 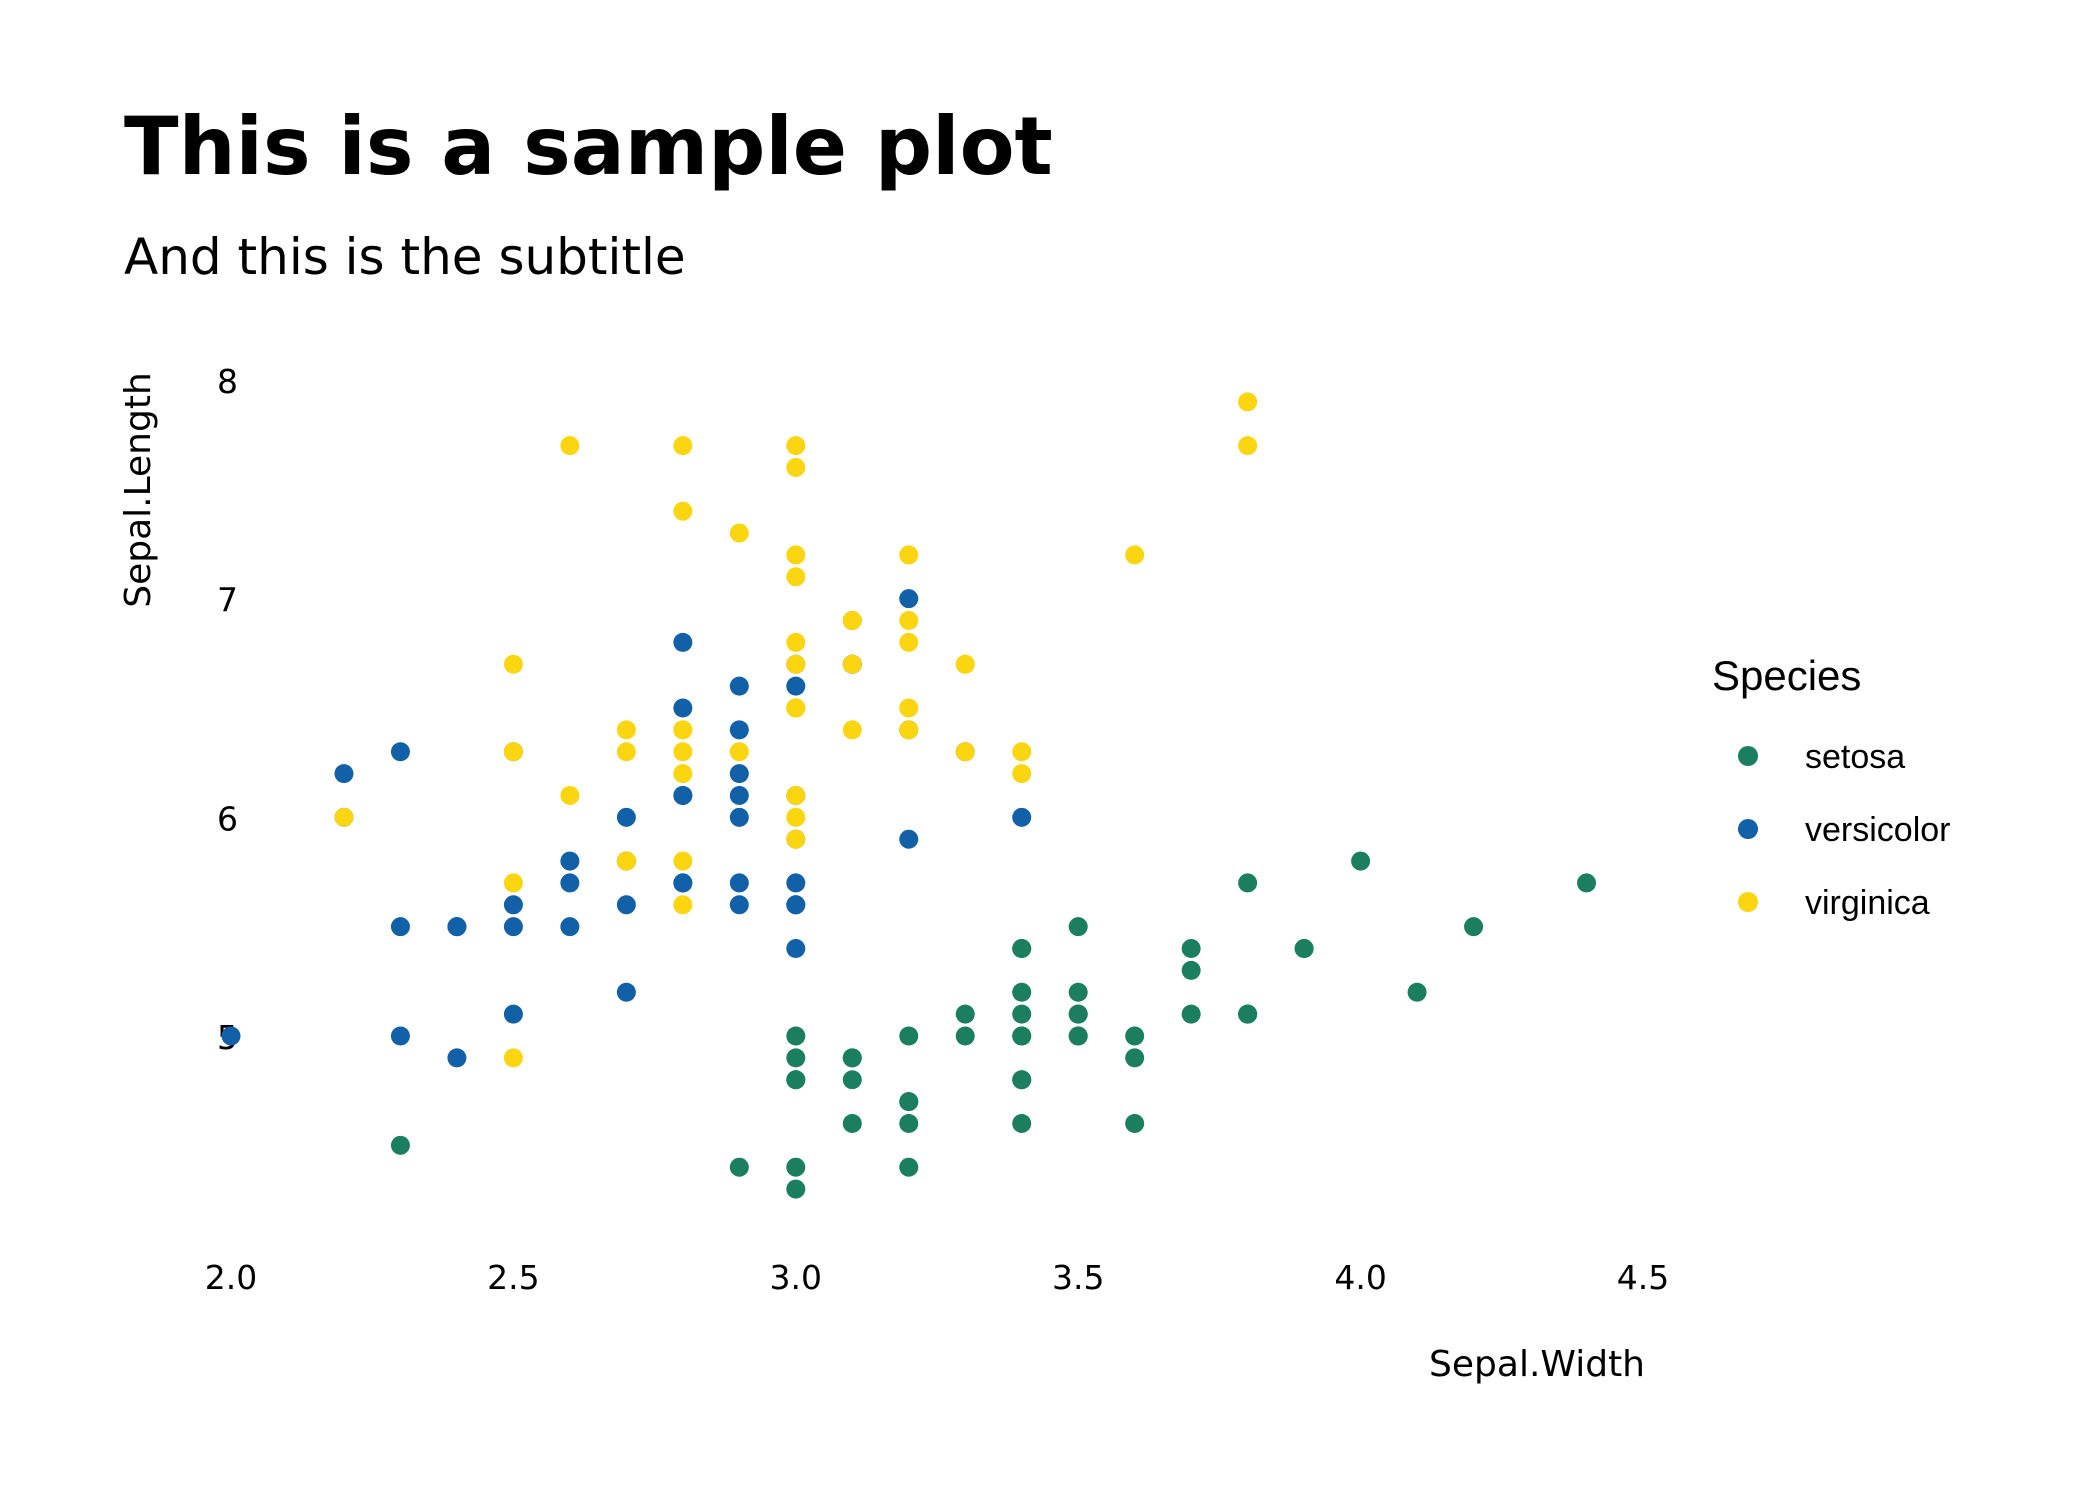 What do you see at coordinates (1877, 830) in the screenshot?
I see `legend-label-versicolor: versicolor` at bounding box center [1877, 830].